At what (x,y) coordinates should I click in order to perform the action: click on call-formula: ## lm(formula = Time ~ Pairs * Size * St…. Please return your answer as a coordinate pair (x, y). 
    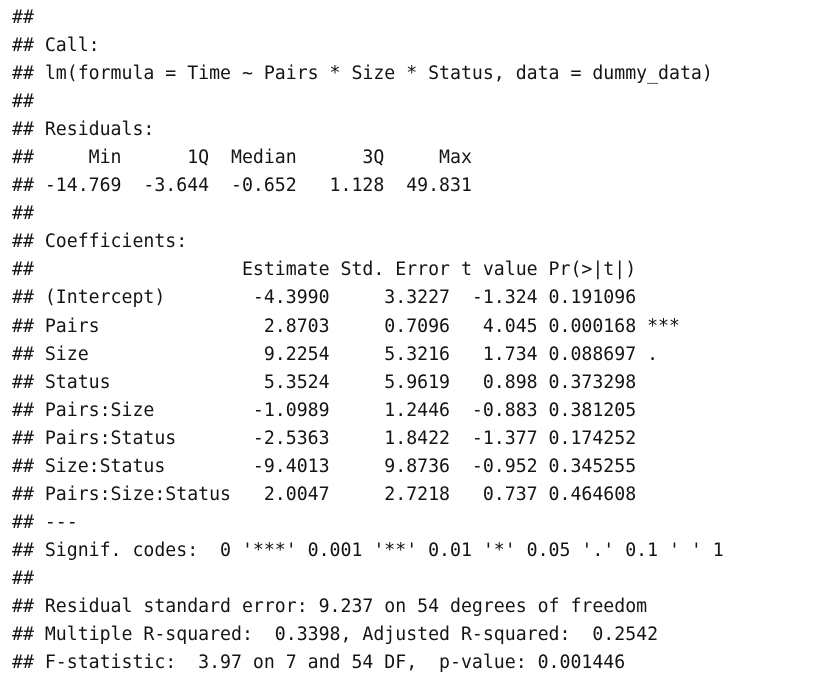
    Looking at the image, I should click on (362, 74).